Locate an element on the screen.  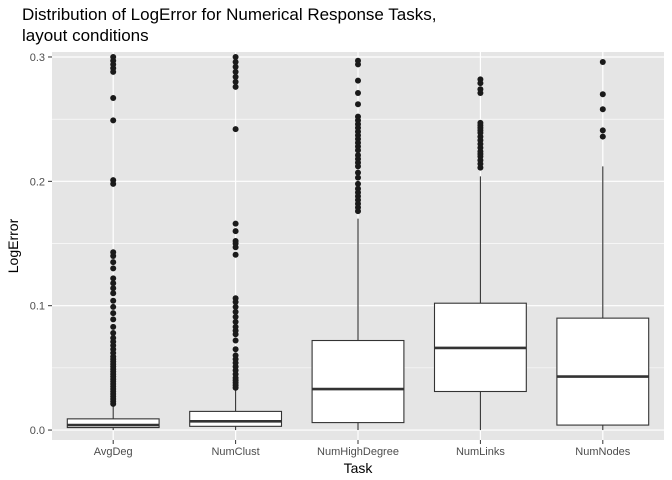
x-axis-title: Task is located at coordinates (359, 468).